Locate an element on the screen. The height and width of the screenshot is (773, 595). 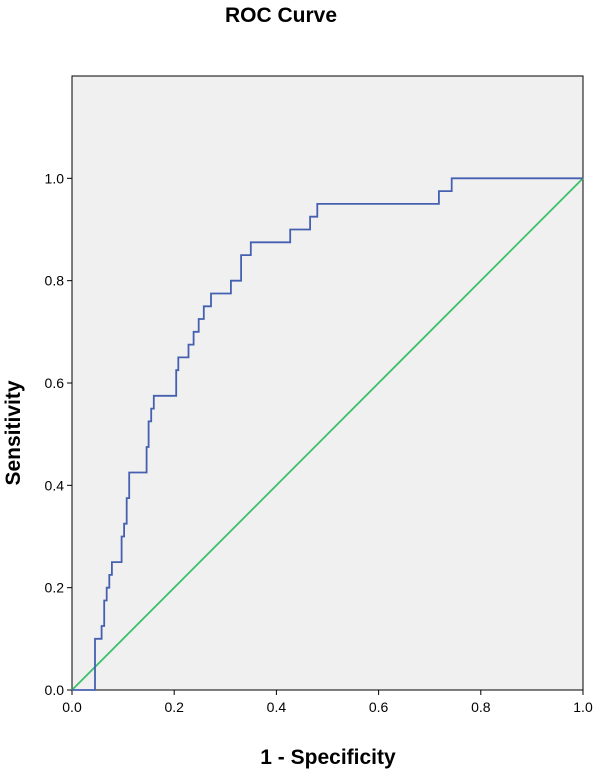
x-tick-label: 0.2 is located at coordinates (174, 707).